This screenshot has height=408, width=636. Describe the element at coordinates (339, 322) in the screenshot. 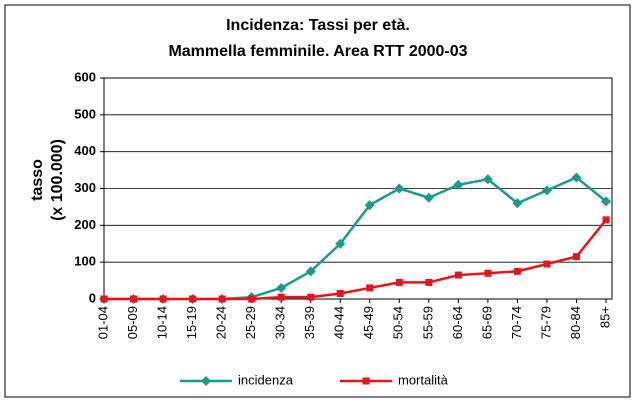

I see `x-tick-label: 40-44` at that location.